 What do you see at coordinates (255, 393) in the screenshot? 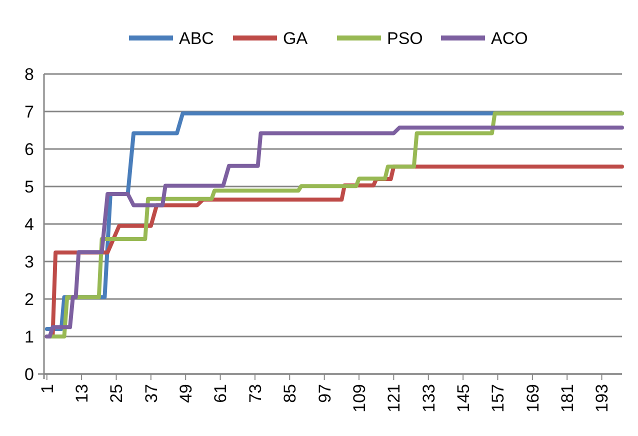
I see `x-tick-label: 73` at bounding box center [255, 393].